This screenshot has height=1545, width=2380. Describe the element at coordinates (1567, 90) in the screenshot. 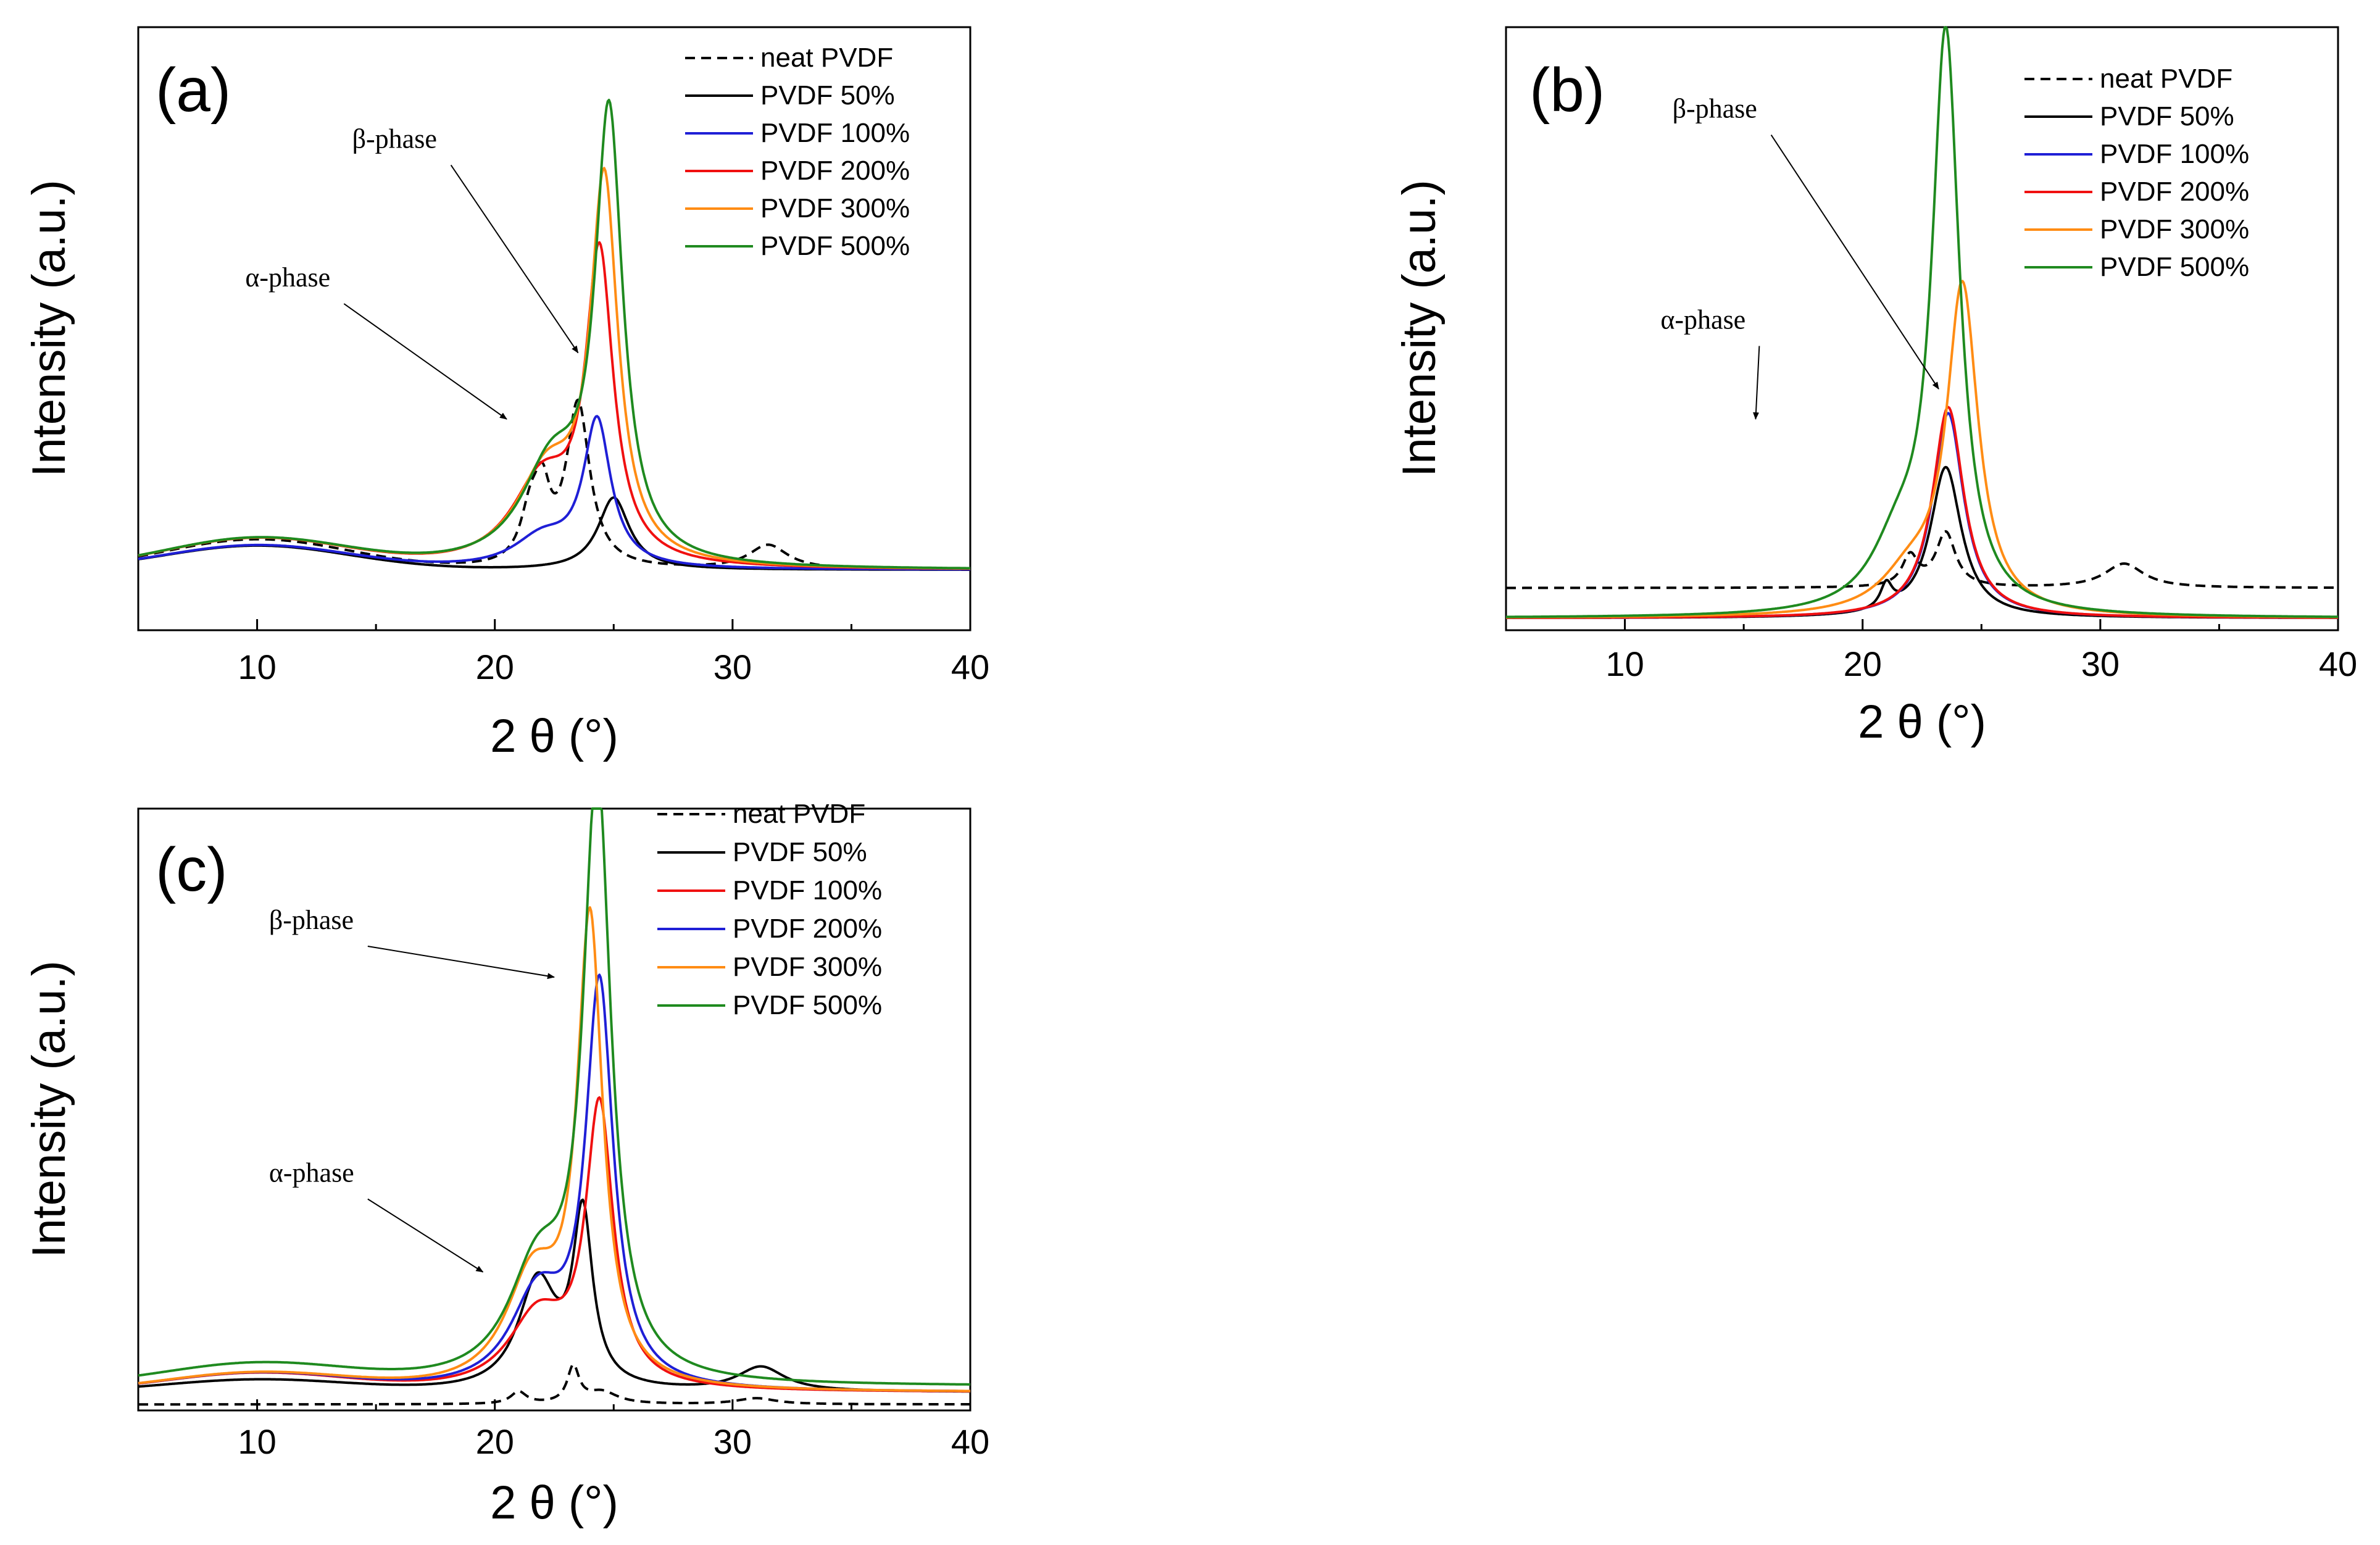

I see `panel-label: (b)` at that location.